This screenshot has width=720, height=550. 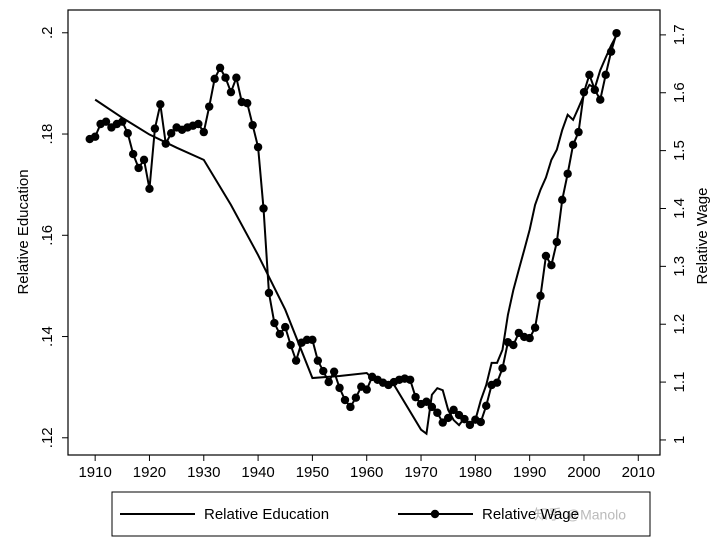 What do you see at coordinates (266, 514) in the screenshot?
I see `legend-label: Relative Education` at bounding box center [266, 514].